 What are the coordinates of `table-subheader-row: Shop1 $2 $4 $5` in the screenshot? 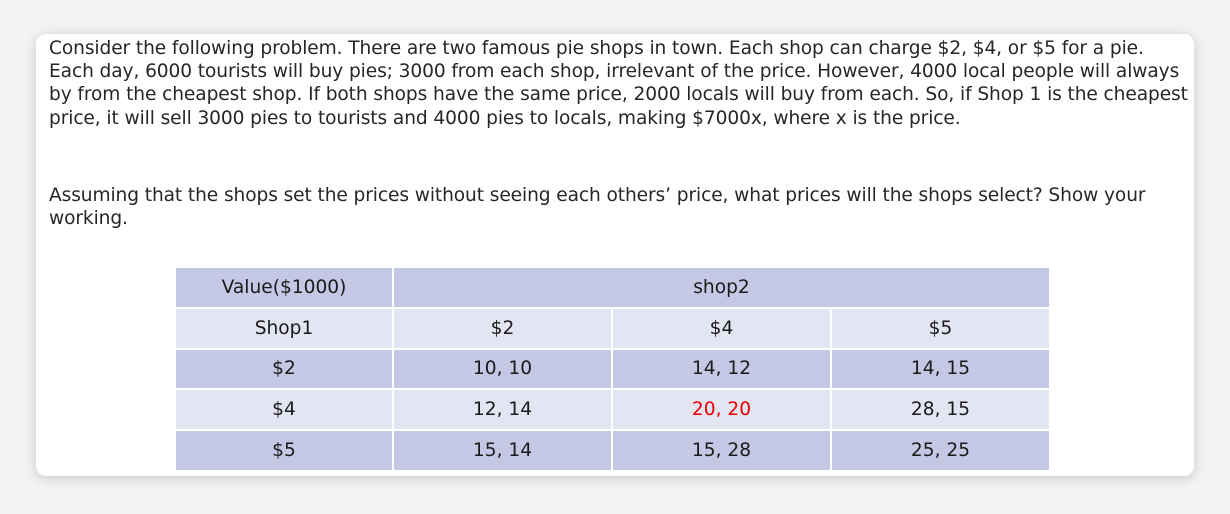 It's located at (612, 328).